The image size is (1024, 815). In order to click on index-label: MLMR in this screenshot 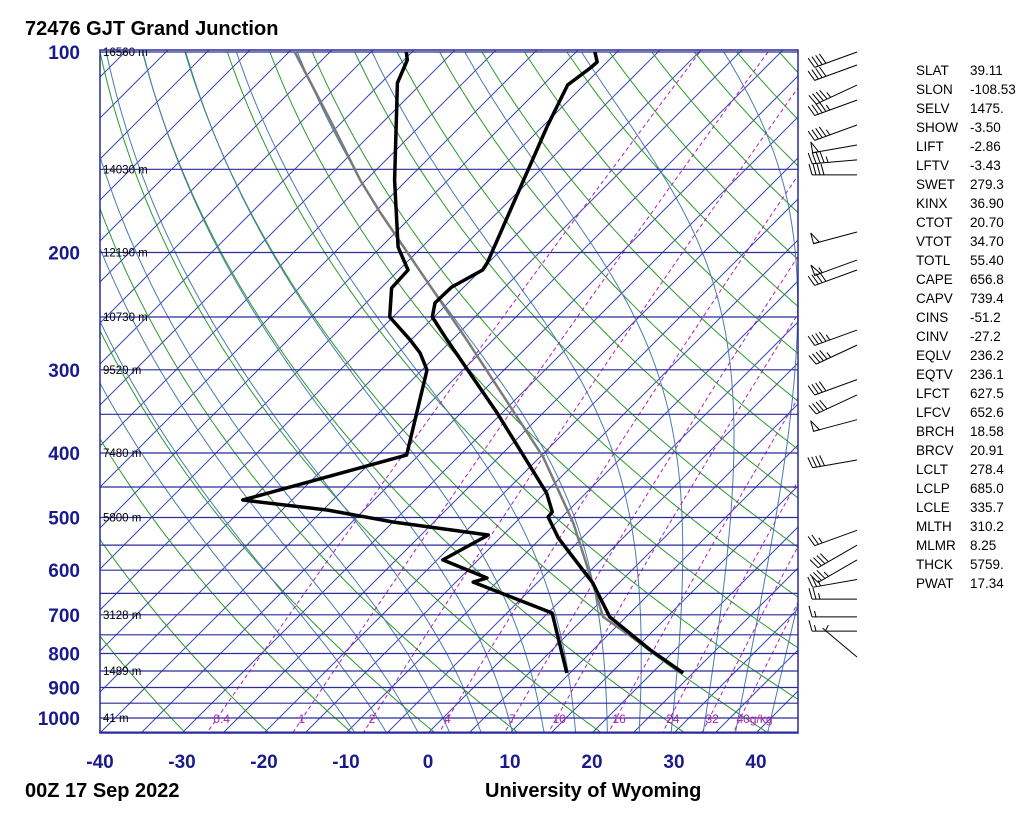, I will do `click(936, 545)`.